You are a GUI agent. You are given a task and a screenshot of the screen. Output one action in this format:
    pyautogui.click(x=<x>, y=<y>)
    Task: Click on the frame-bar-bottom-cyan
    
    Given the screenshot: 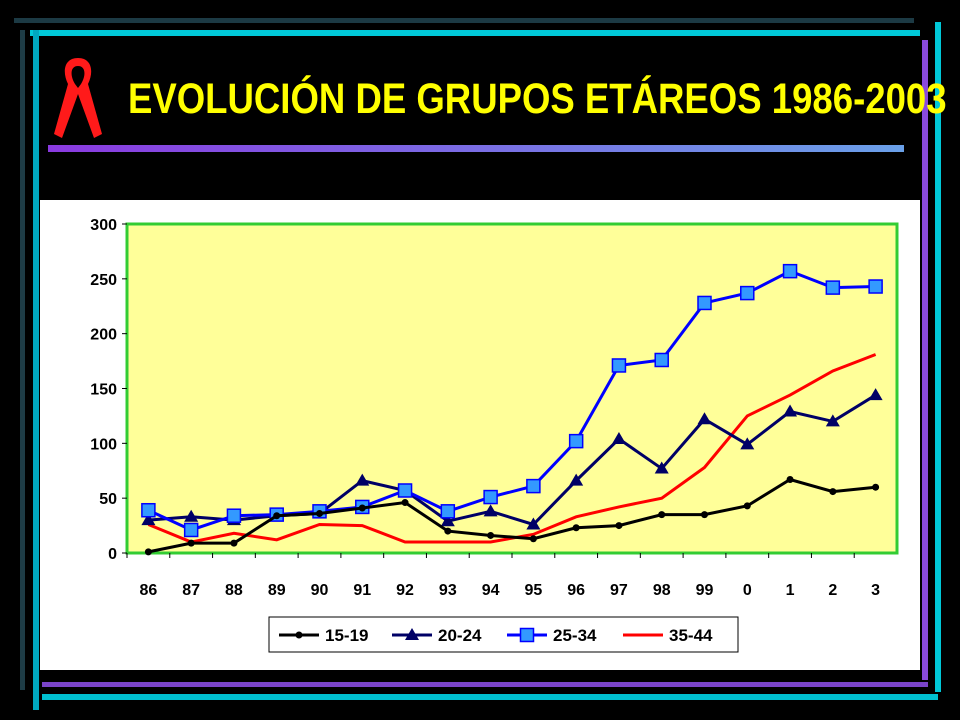 What is the action you would take?
    pyautogui.click(x=490, y=697)
    